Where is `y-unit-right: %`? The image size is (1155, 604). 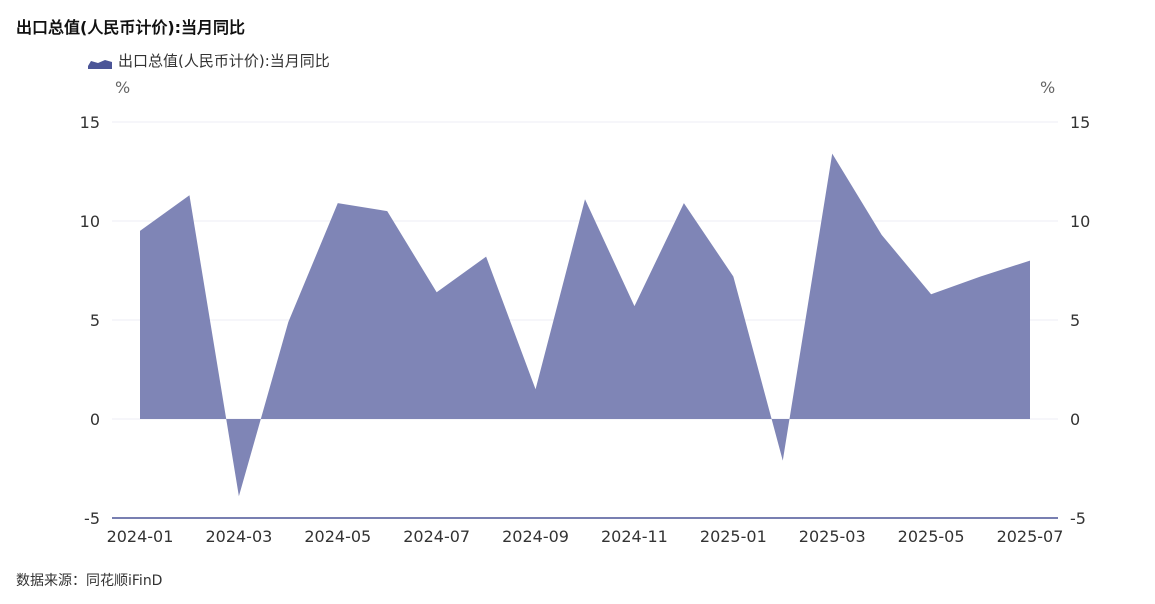 y-unit-right: % is located at coordinates (1047, 87).